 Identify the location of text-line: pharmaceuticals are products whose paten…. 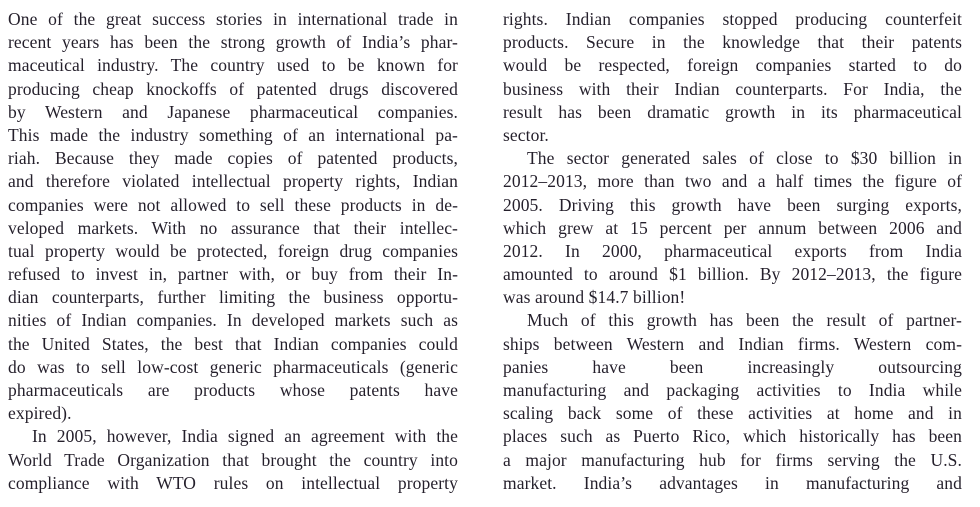
(233, 390).